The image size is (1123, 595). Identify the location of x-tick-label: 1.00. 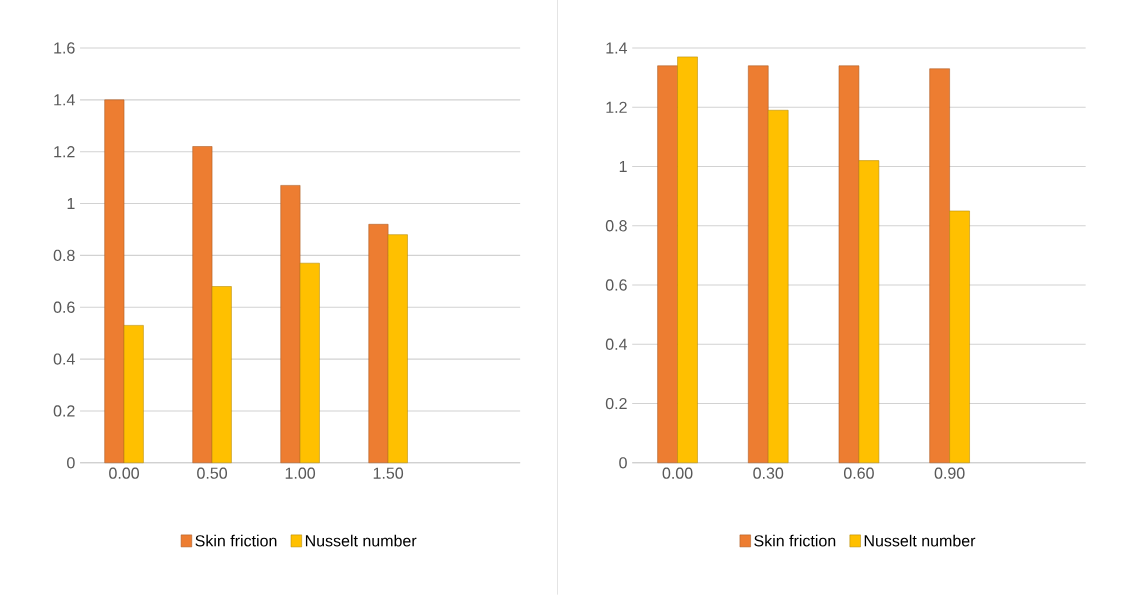
(300, 473).